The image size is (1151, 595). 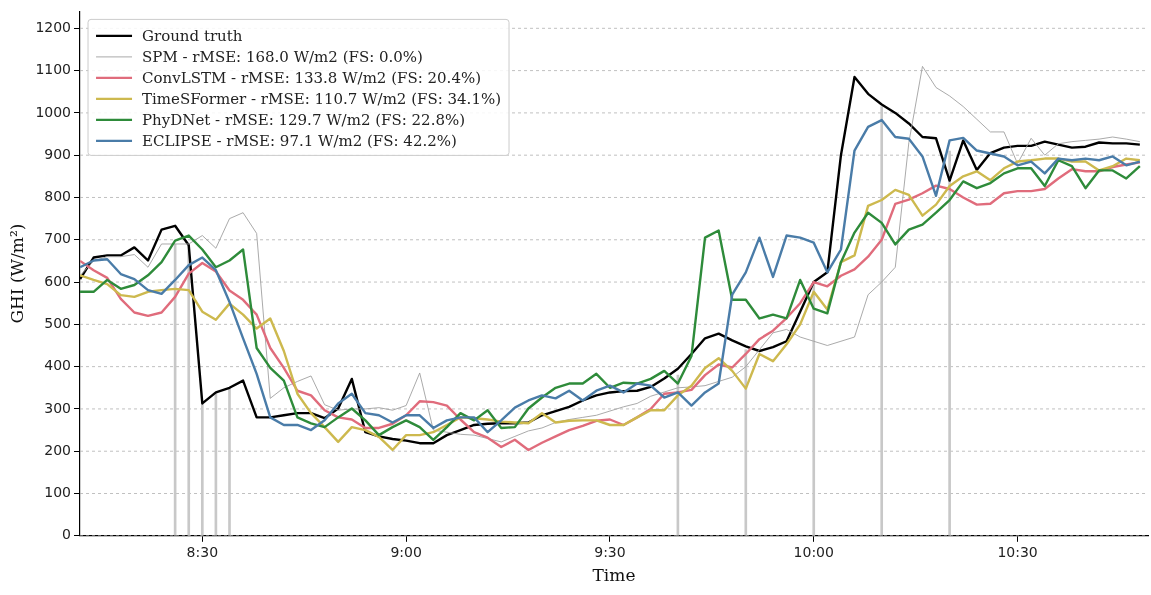 What do you see at coordinates (1017, 551) in the screenshot?
I see `x-tick-label: 10:30` at bounding box center [1017, 551].